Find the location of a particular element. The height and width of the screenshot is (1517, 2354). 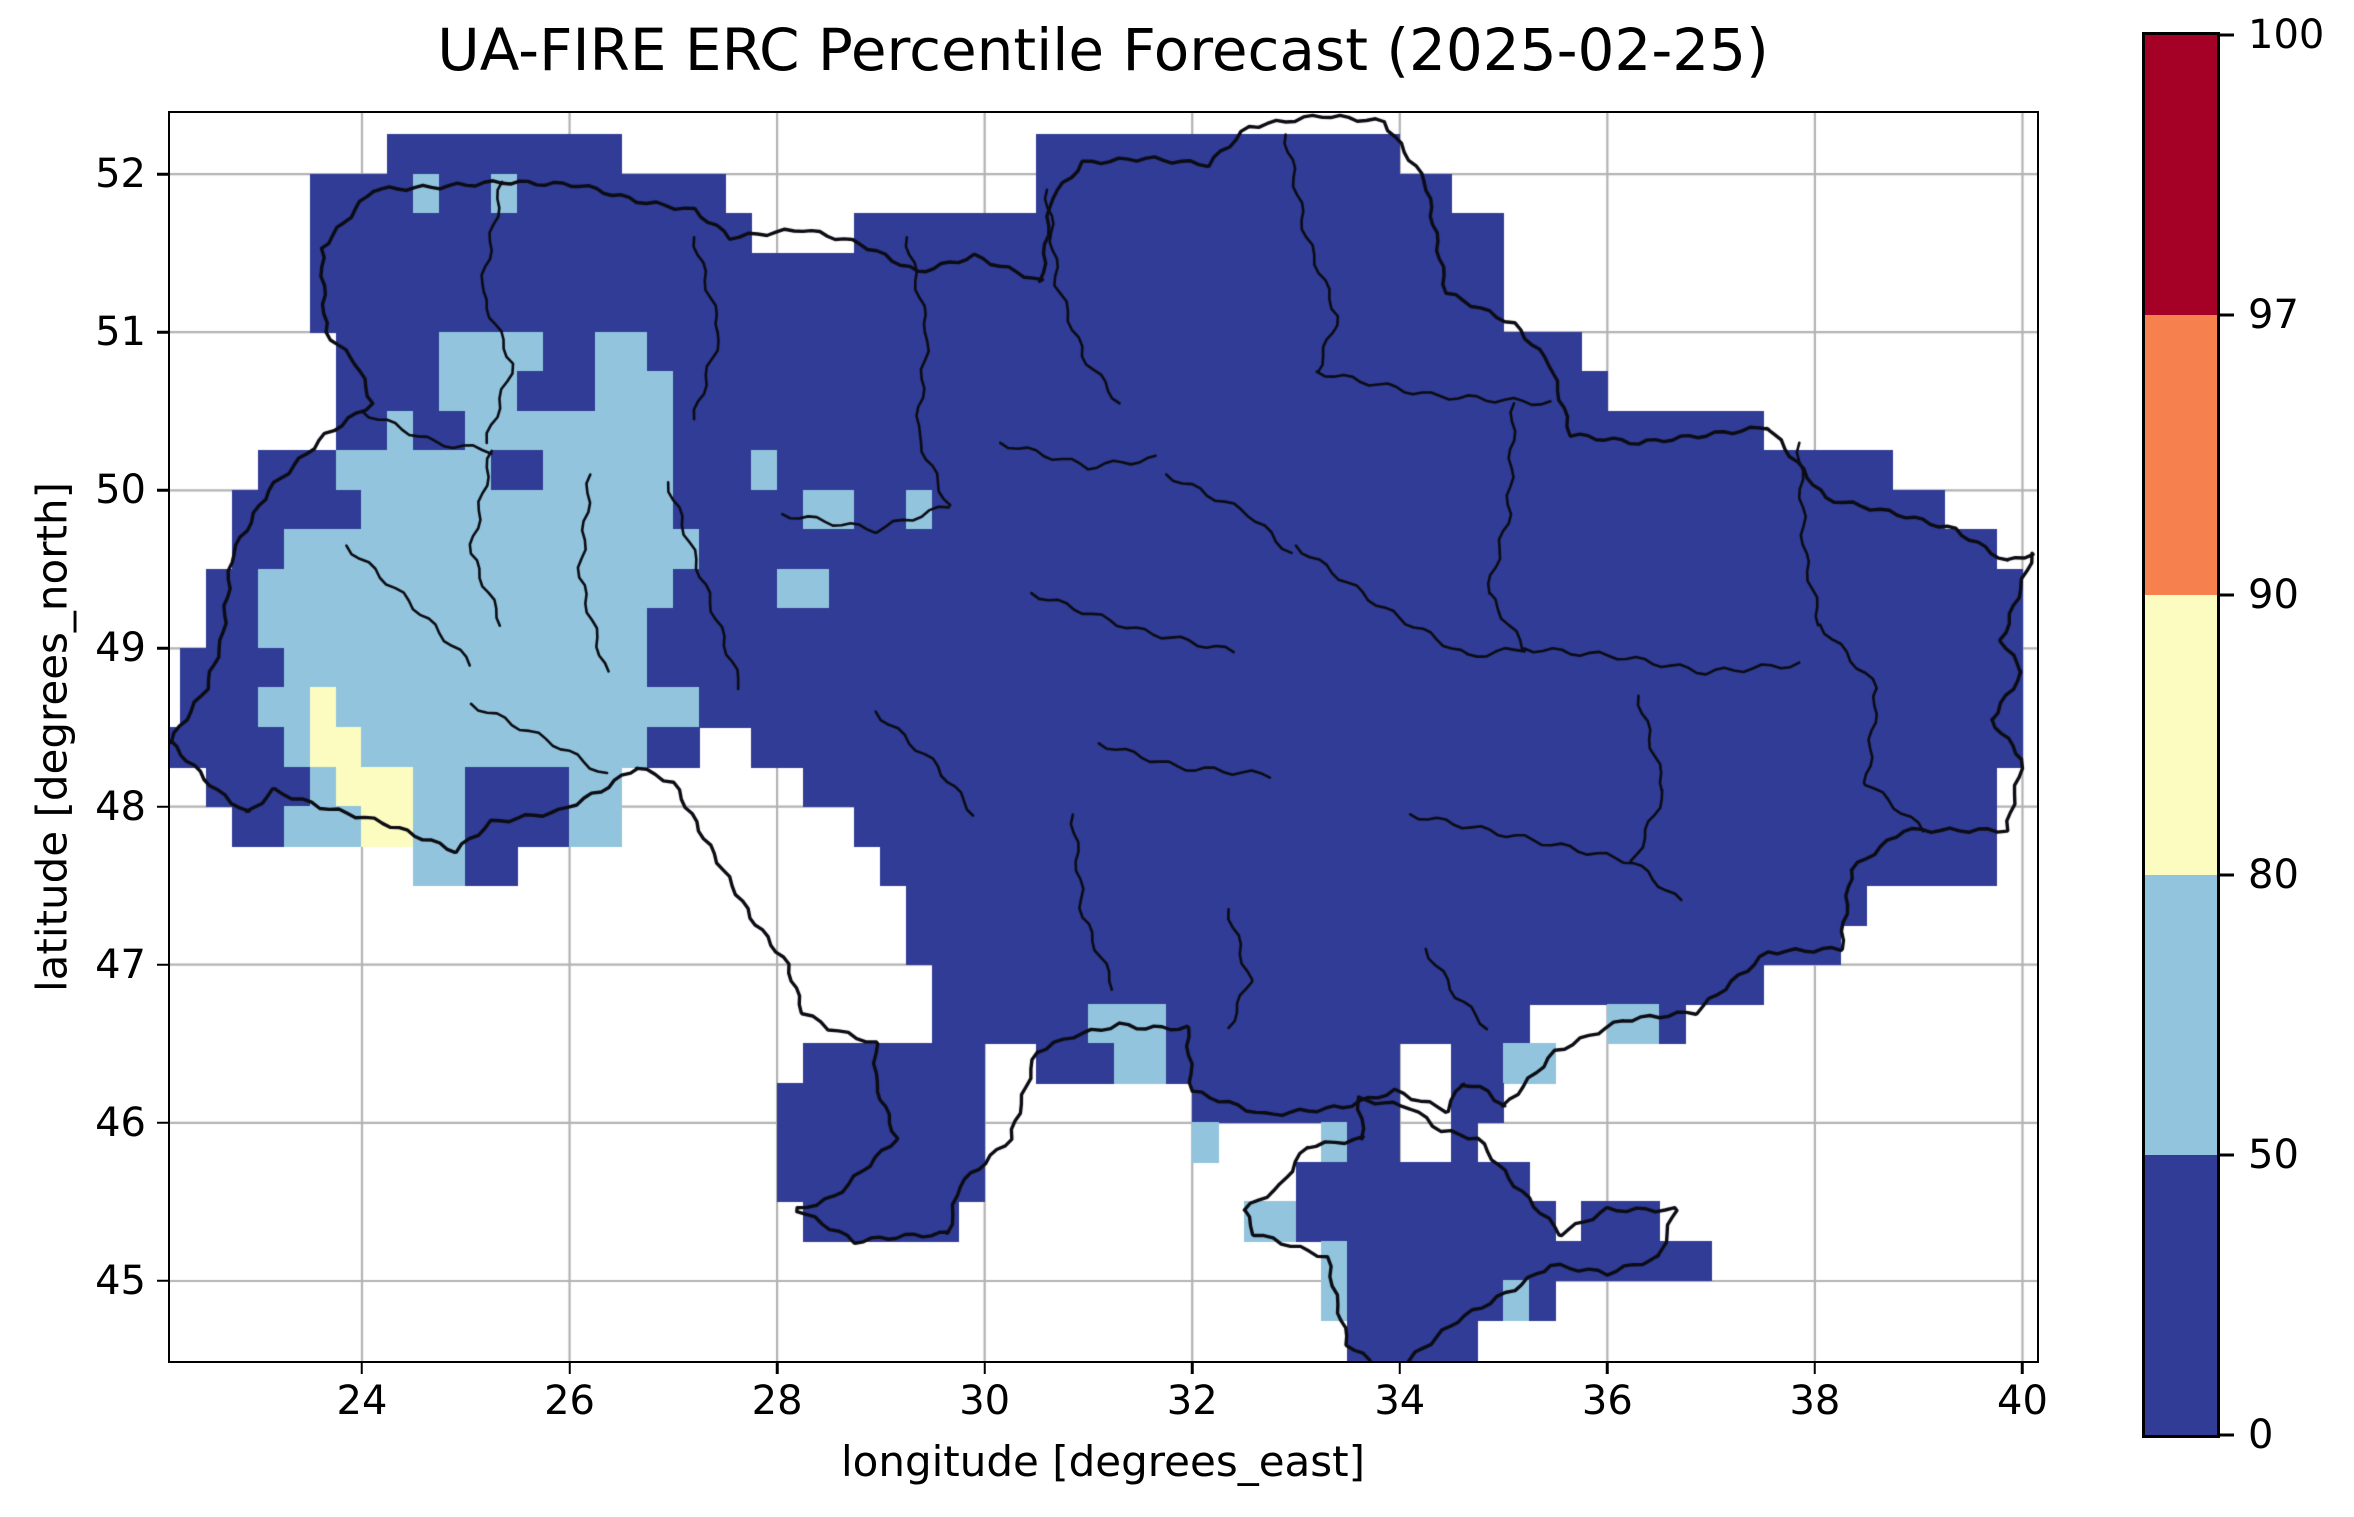

y-tick-label: 48 is located at coordinates (120, 806).